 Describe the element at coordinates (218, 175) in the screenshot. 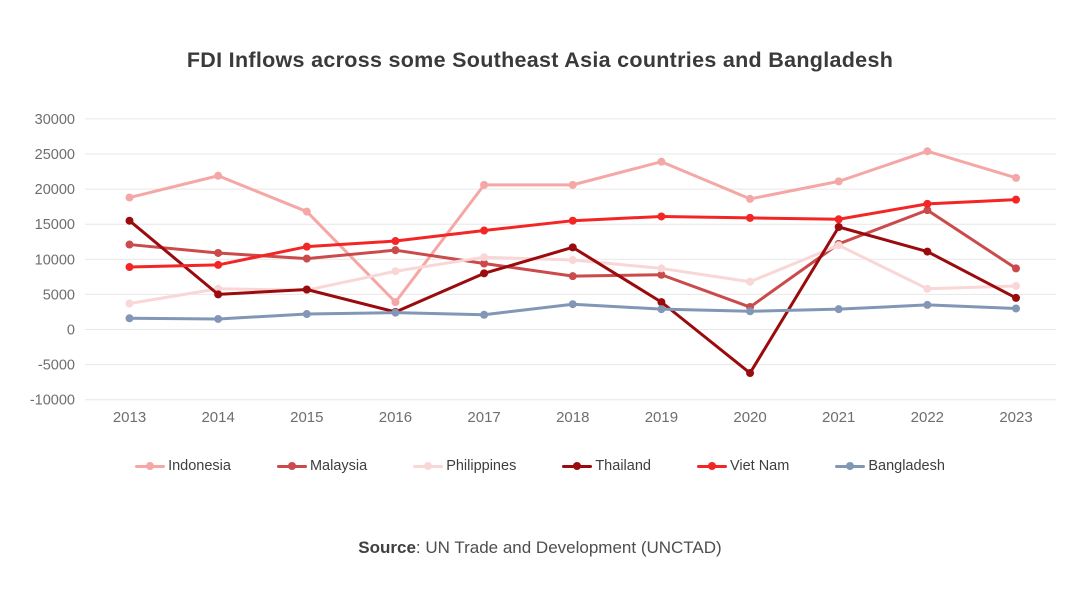

I see `series-point-indonesia-2014` at that location.